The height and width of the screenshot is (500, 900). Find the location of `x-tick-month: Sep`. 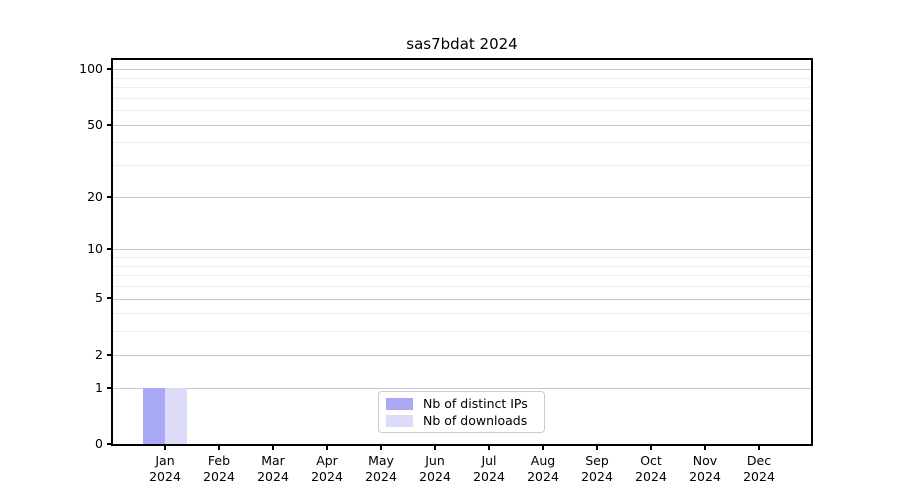

x-tick-month: Sep is located at coordinates (597, 460).